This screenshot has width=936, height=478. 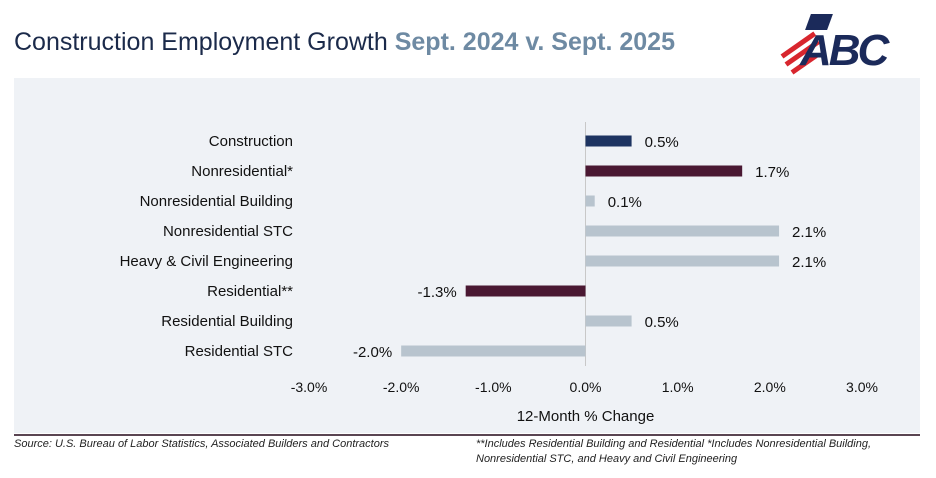 I want to click on category-label: Heavy & Civil Engineering, so click(x=206, y=261).